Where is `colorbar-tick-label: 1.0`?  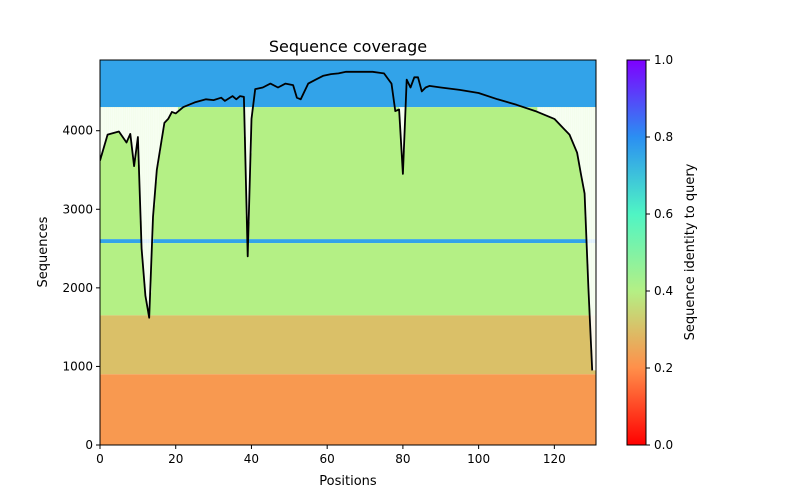 colorbar-tick-label: 1.0 is located at coordinates (663, 60).